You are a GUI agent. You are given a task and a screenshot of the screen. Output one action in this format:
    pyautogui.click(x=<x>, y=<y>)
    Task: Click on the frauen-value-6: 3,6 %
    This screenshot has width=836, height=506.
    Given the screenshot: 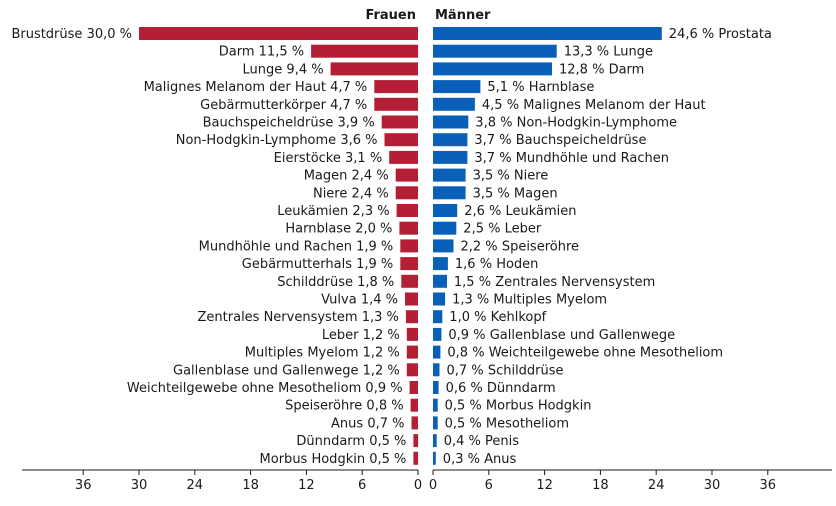 What is the action you would take?
    pyautogui.click(x=358, y=140)
    